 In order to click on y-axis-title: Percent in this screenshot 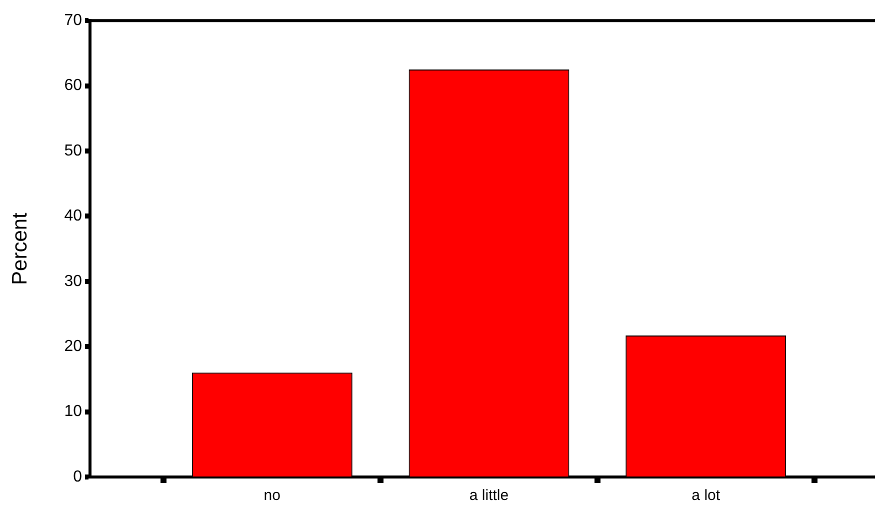, I will do `click(20, 248)`.